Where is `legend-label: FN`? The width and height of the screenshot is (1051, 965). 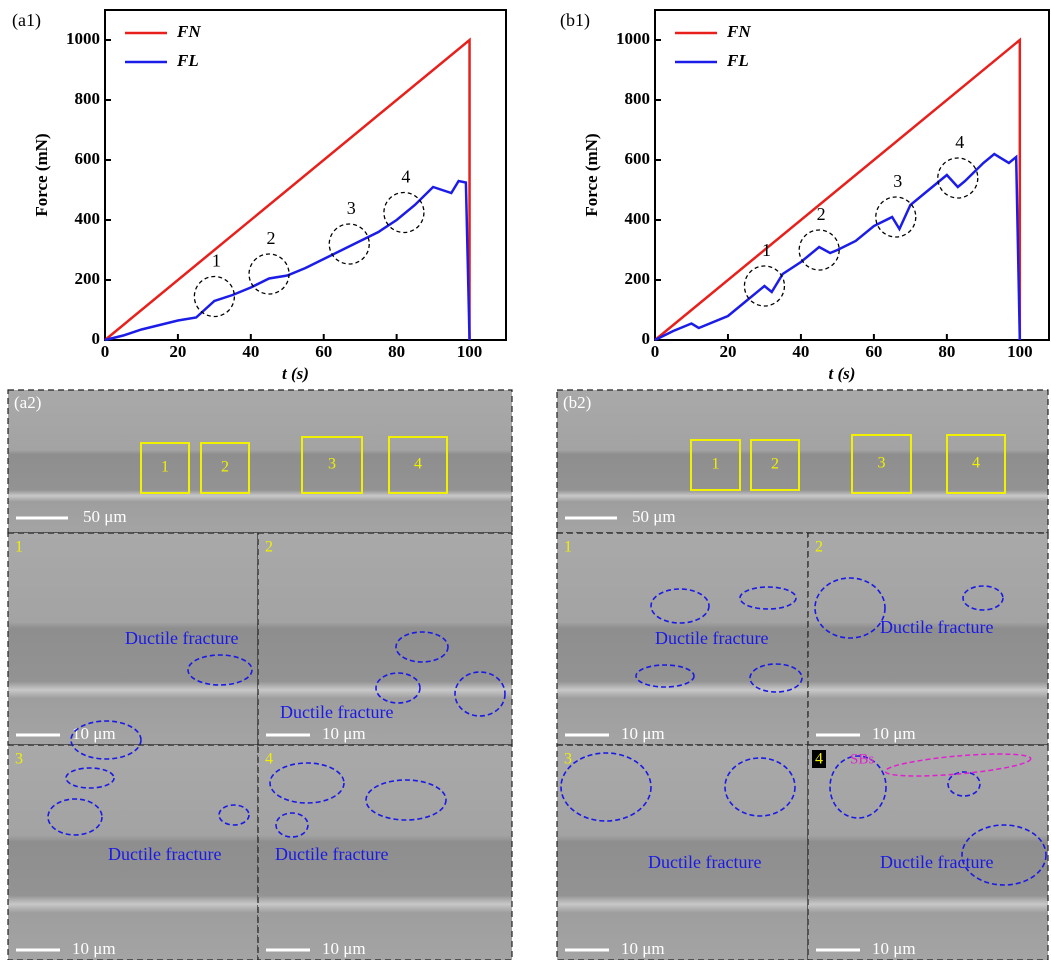
legend-label: FN is located at coordinates (188, 31).